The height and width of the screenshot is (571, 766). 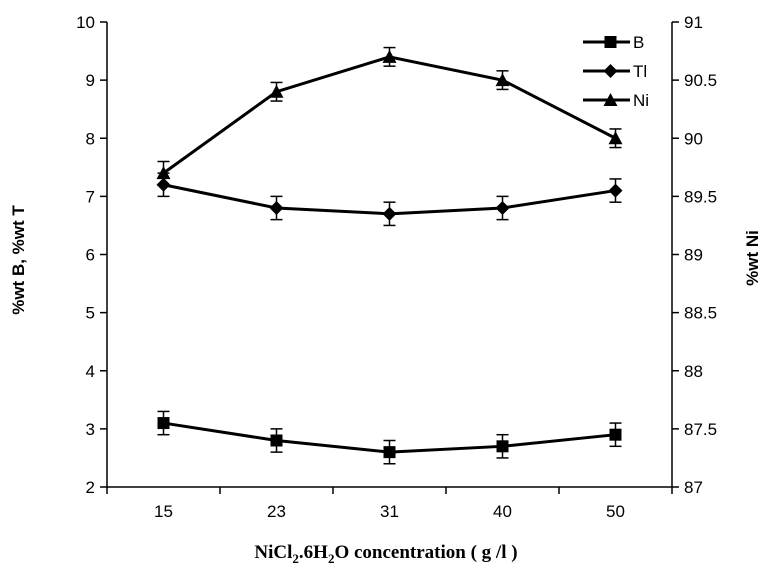 What do you see at coordinates (693, 138) in the screenshot?
I see `right-tick-label: 90` at bounding box center [693, 138].